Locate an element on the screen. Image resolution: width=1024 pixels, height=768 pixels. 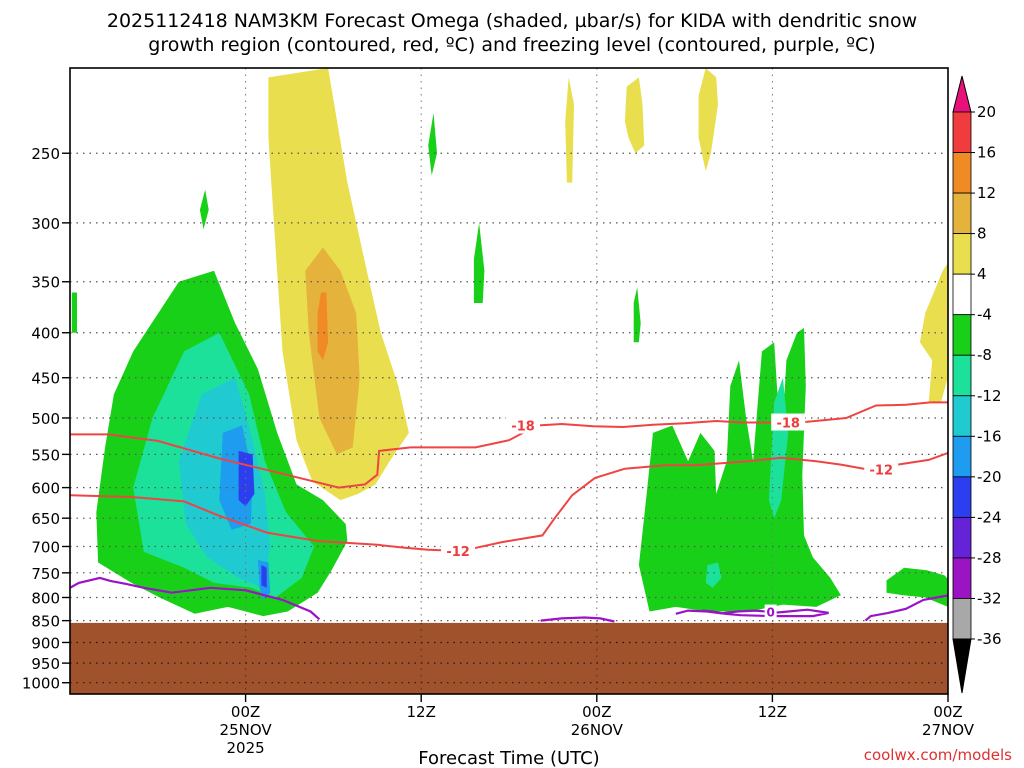
colorbar-label: -36 is located at coordinates (989, 639).